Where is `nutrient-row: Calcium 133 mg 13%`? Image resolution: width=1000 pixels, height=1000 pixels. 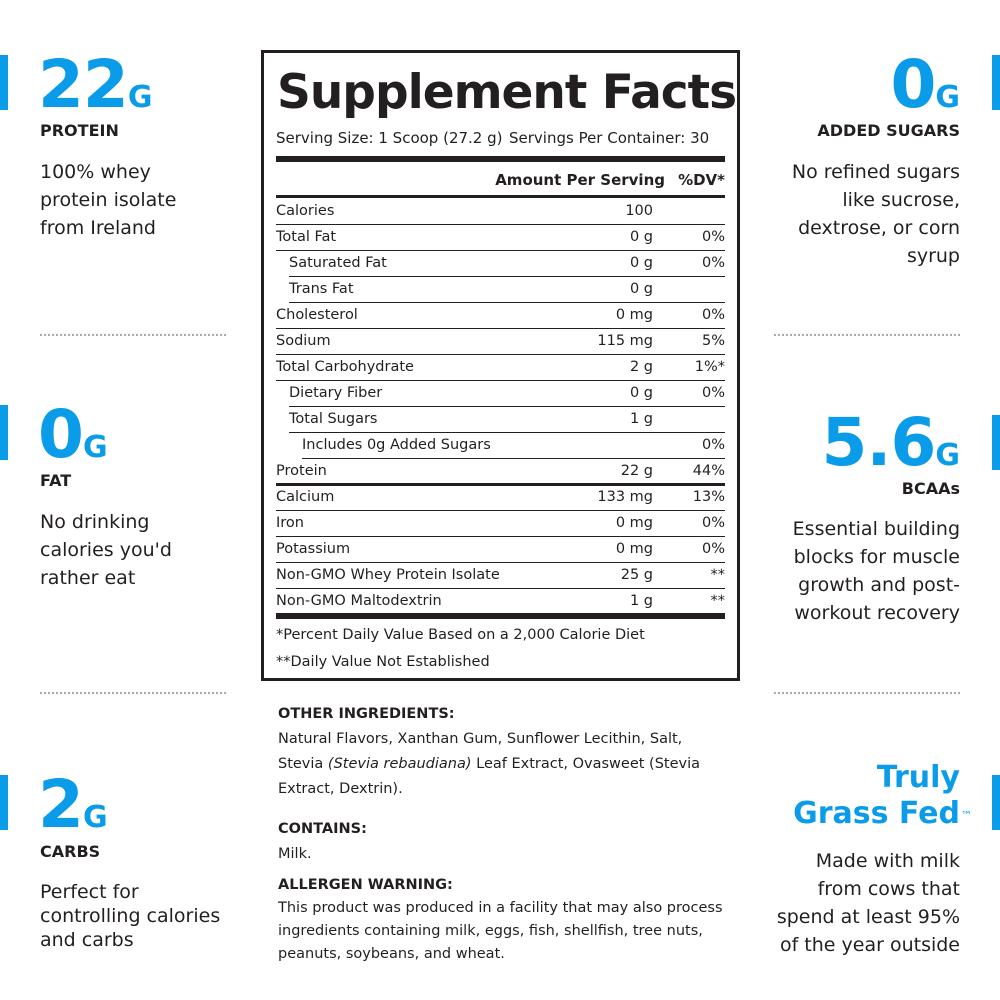
nutrient-row: Calcium 133 mg 13% is located at coordinates (500, 498).